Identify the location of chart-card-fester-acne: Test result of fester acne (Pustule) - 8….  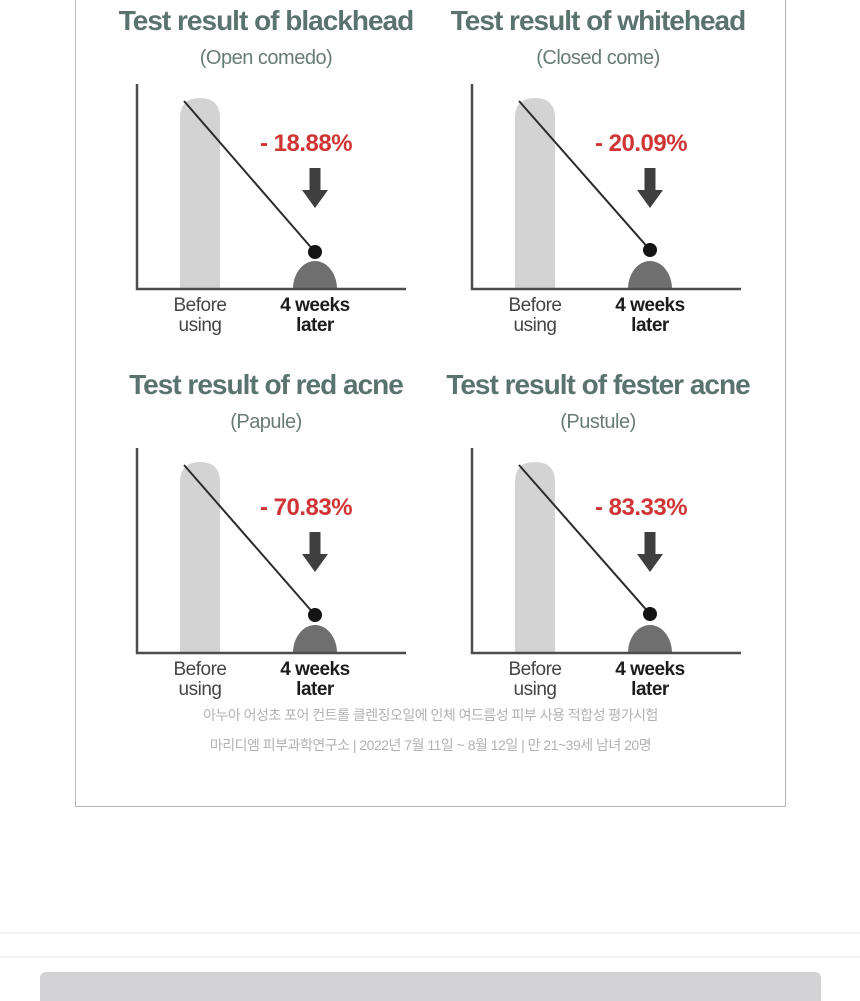
(598, 541).